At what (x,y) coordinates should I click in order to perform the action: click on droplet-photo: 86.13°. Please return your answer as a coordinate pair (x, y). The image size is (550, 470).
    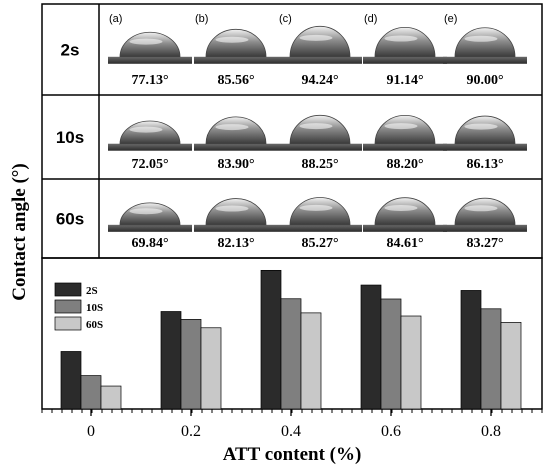
    Looking at the image, I should click on (485, 143).